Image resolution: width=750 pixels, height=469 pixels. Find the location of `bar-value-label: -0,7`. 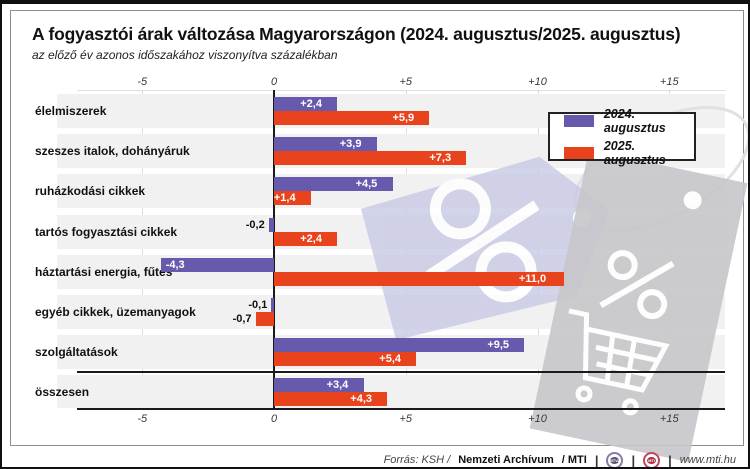

bar-value-label: -0,7 is located at coordinates (242, 319).